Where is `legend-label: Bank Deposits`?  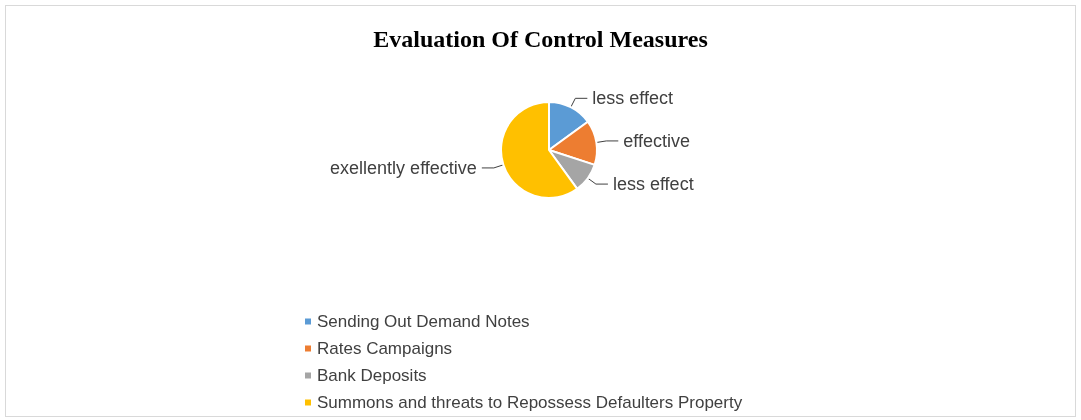
legend-label: Bank Deposits is located at coordinates (372, 375).